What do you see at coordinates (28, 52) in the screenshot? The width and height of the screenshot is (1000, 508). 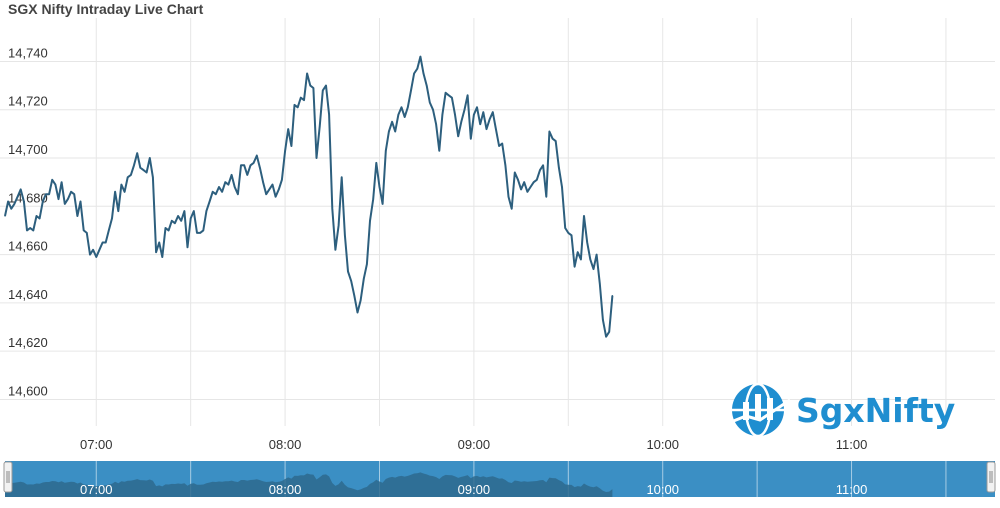 I see `y-tick-label: 14,740` at bounding box center [28, 52].